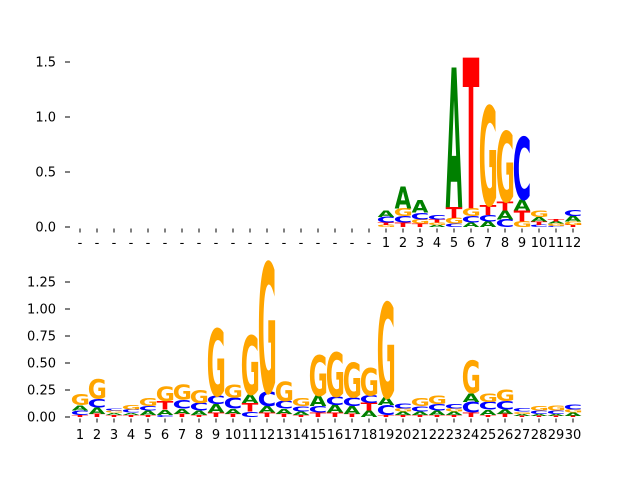 Image resolution: width=640 pixels, height=480 pixels. What do you see at coordinates (199, 435) in the screenshot?
I see `x-tick-label: 8` at bounding box center [199, 435].